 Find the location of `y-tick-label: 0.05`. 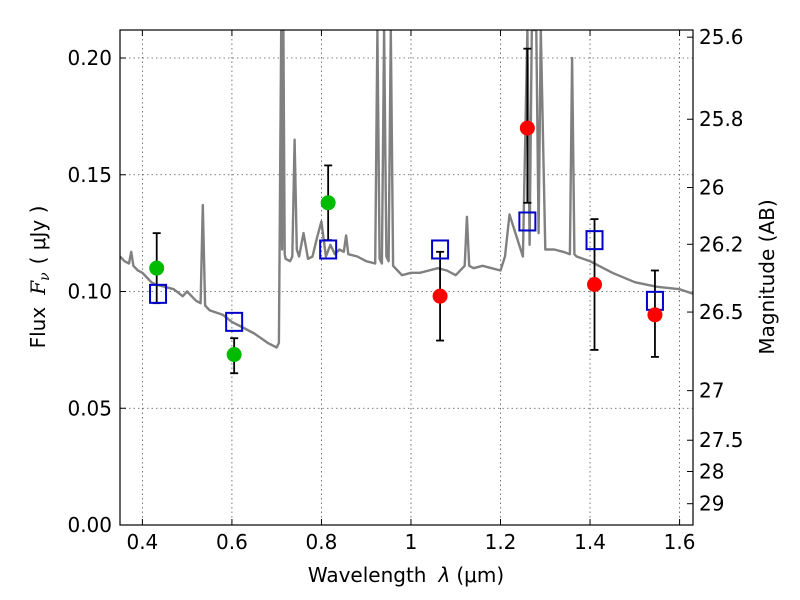

y-tick-label: 0.05 is located at coordinates (89, 408).